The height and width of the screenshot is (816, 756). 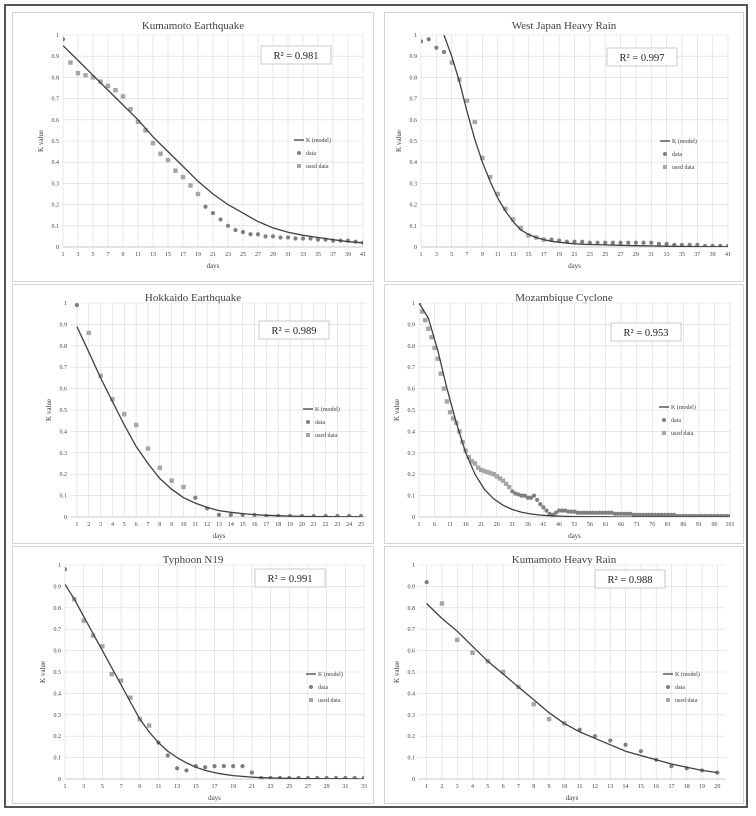 I want to click on x-tick-label: 12, so click(x=595, y=787).